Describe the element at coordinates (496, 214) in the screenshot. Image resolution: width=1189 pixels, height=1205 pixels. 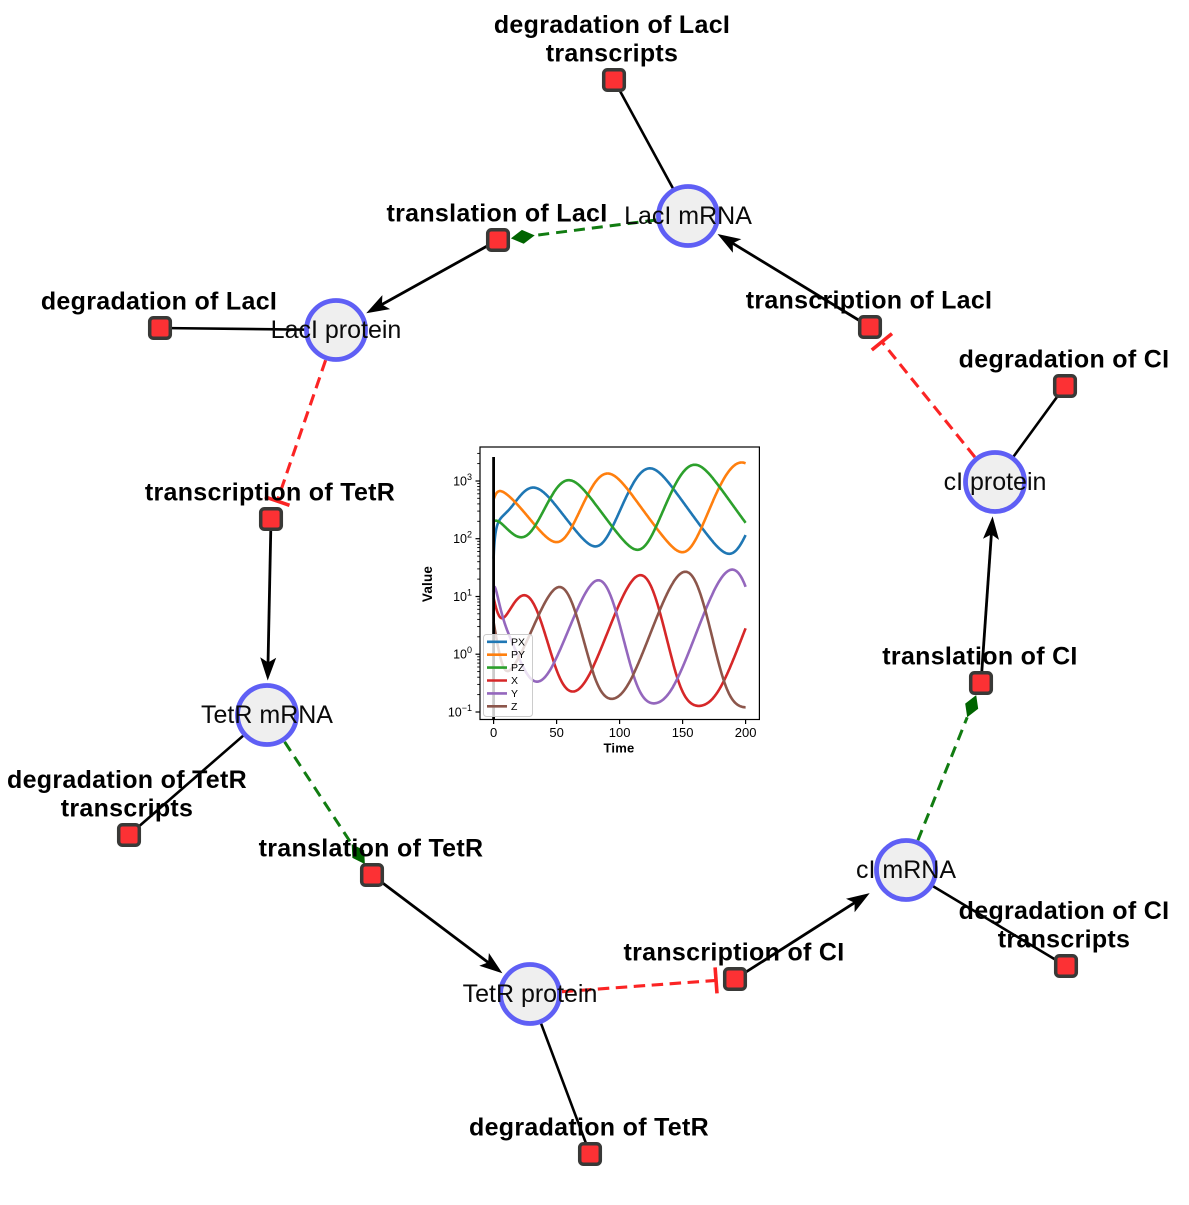
I see `svg-text: translation of LacI` at that location.